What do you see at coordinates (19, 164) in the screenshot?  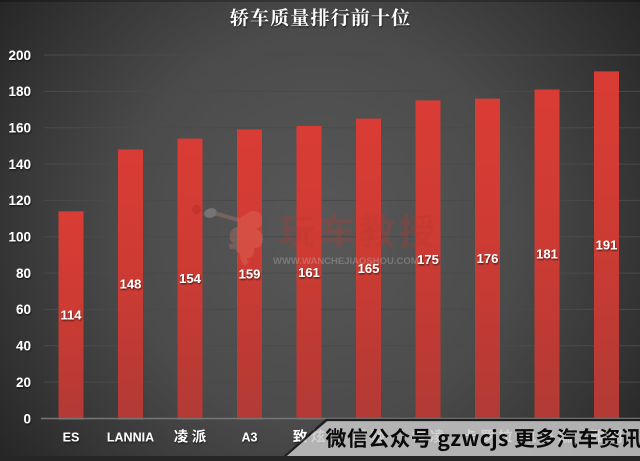 I see `svg-text: 140` at bounding box center [19, 164].